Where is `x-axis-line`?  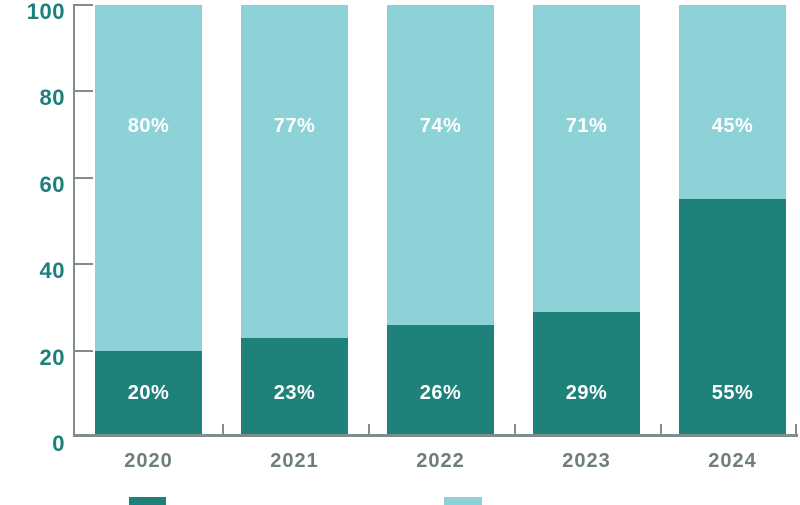 x-axis-line is located at coordinates (435, 435).